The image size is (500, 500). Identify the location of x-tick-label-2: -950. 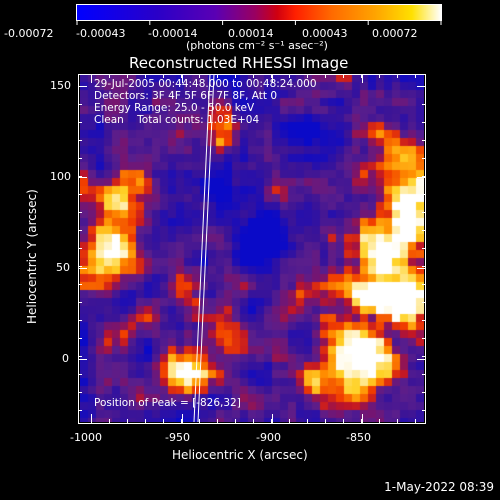
(177, 437).